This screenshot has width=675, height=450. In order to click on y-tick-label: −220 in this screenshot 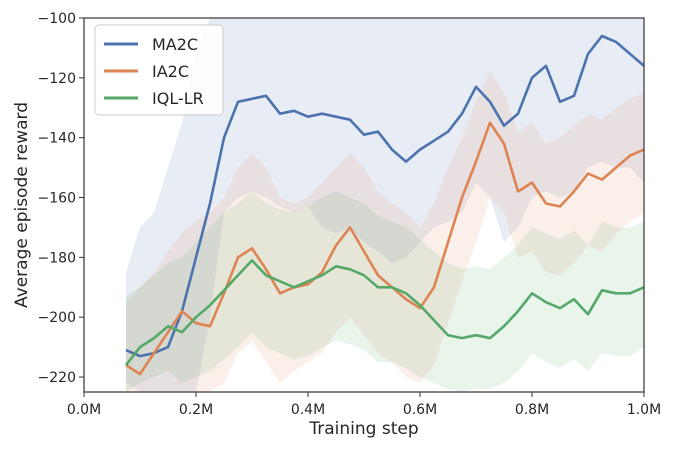, I will do `click(57, 378)`.